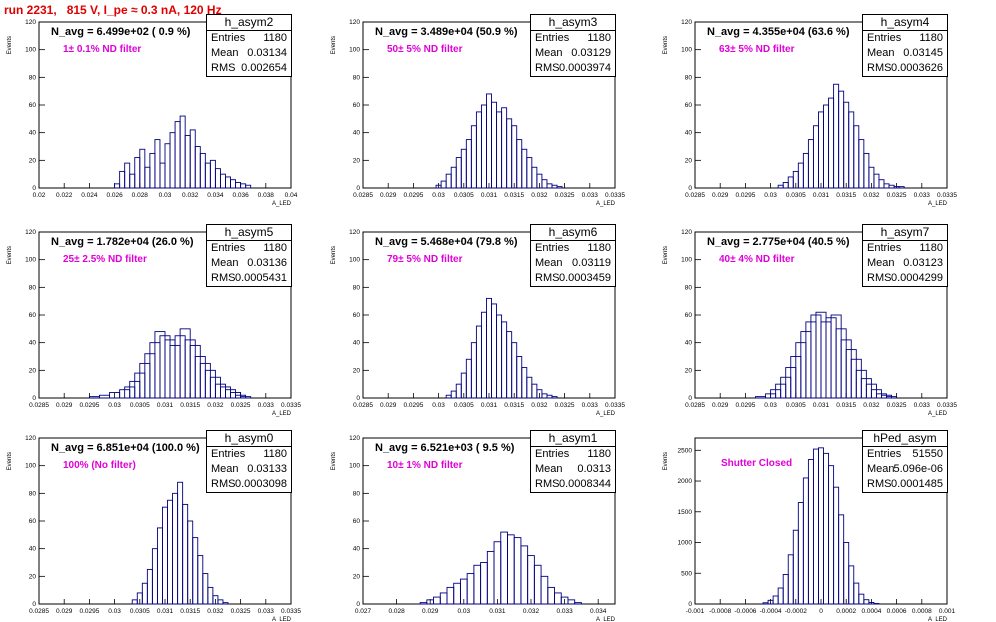 Image resolution: width=996 pixels, height=622 pixels. What do you see at coordinates (599, 38) in the screenshot?
I see `stat-entries-value: 1180` at bounding box center [599, 38].